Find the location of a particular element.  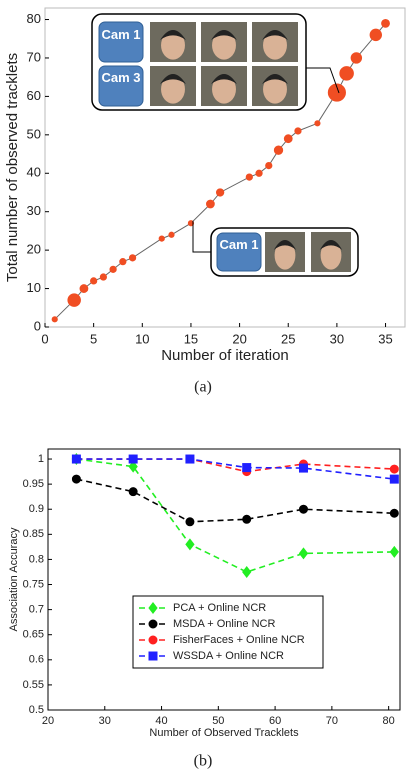

y-tick-label: 0.9 is located at coordinates (36, 509).